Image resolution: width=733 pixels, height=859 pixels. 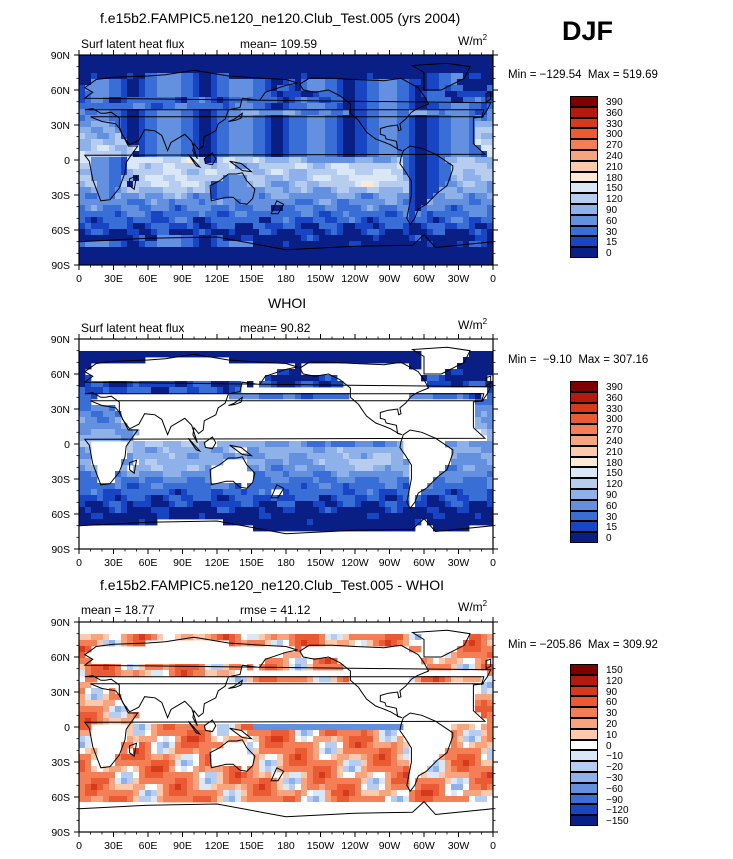 What do you see at coordinates (588, 31) in the screenshot?
I see `season-label: DJF` at bounding box center [588, 31].